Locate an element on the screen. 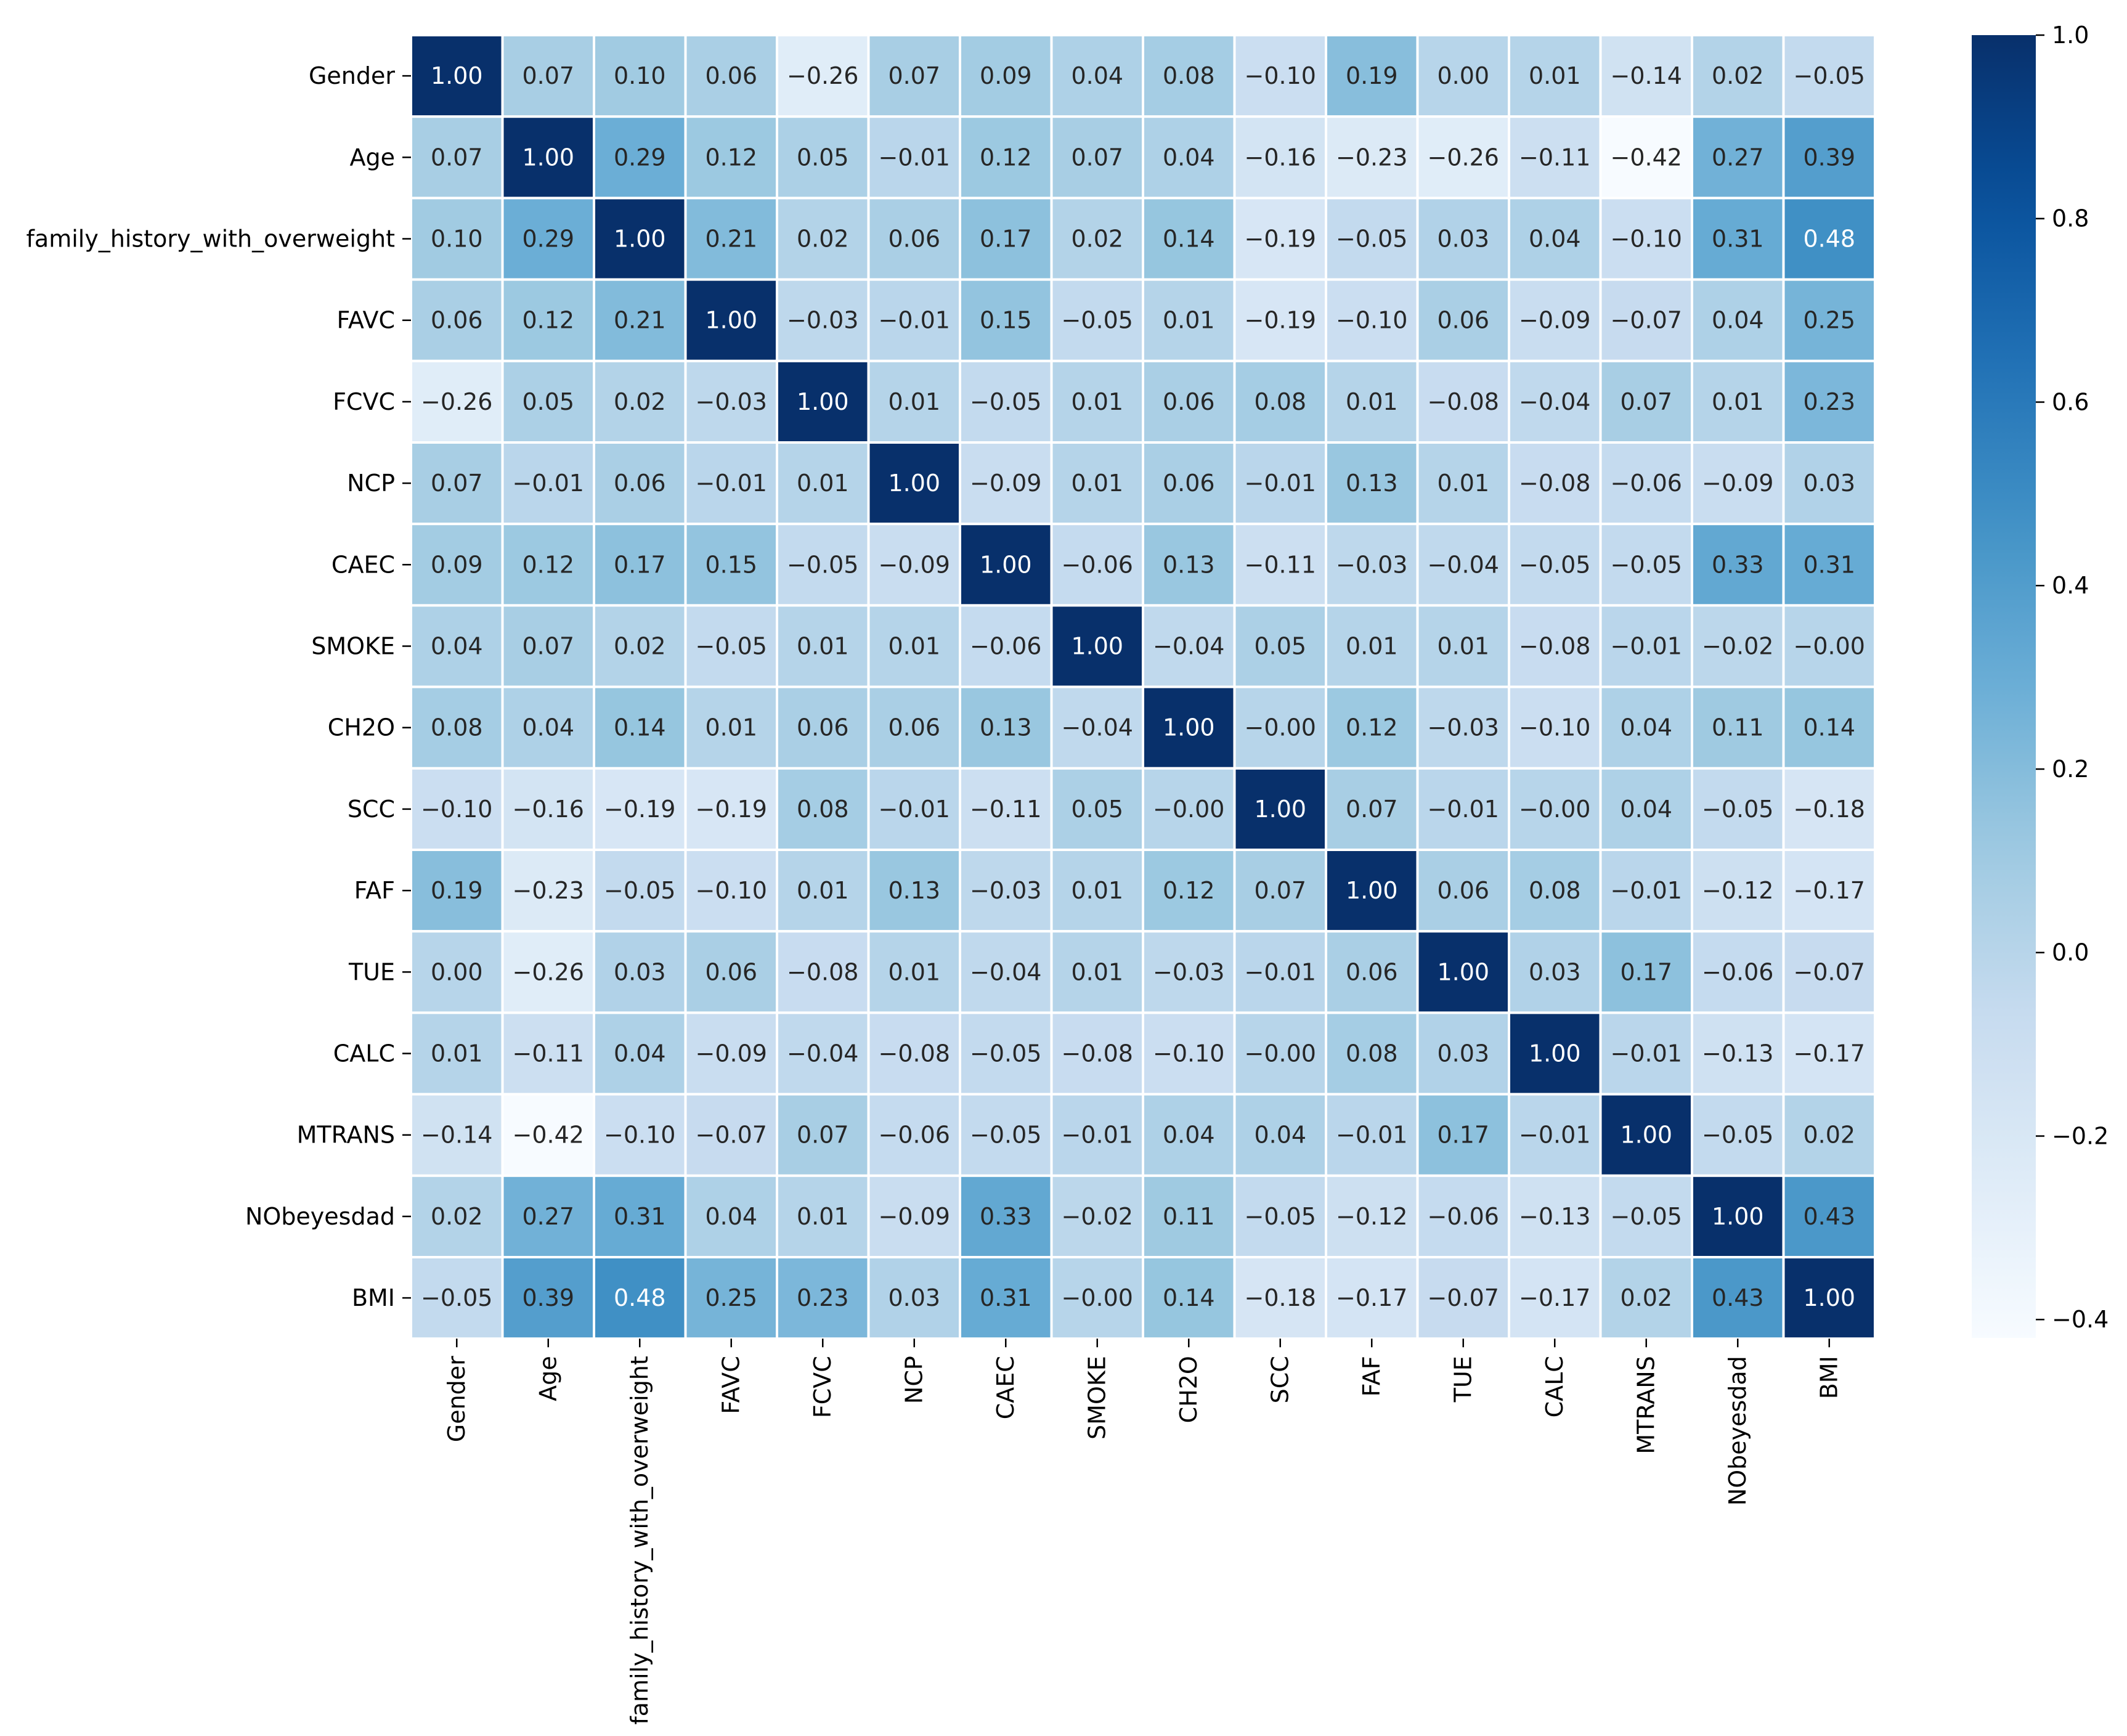 The width and height of the screenshot is (2127, 1736). heatmap-cell-ncp-smoke is located at coordinates (1097, 484).